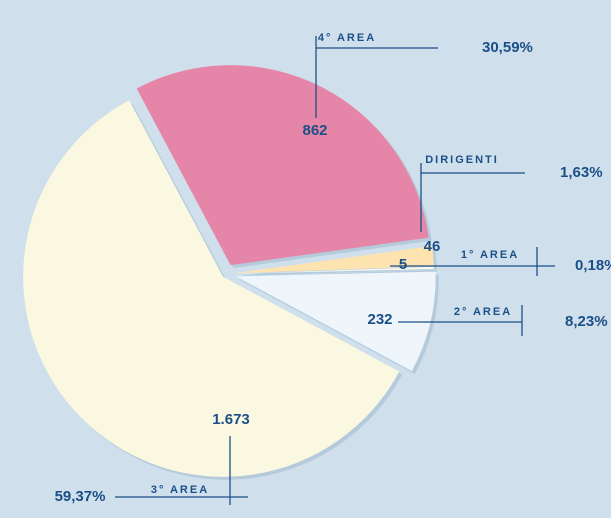 This screenshot has height=518, width=611. What do you see at coordinates (347, 38) in the screenshot?
I see `category-label: 4° AREA` at bounding box center [347, 38].